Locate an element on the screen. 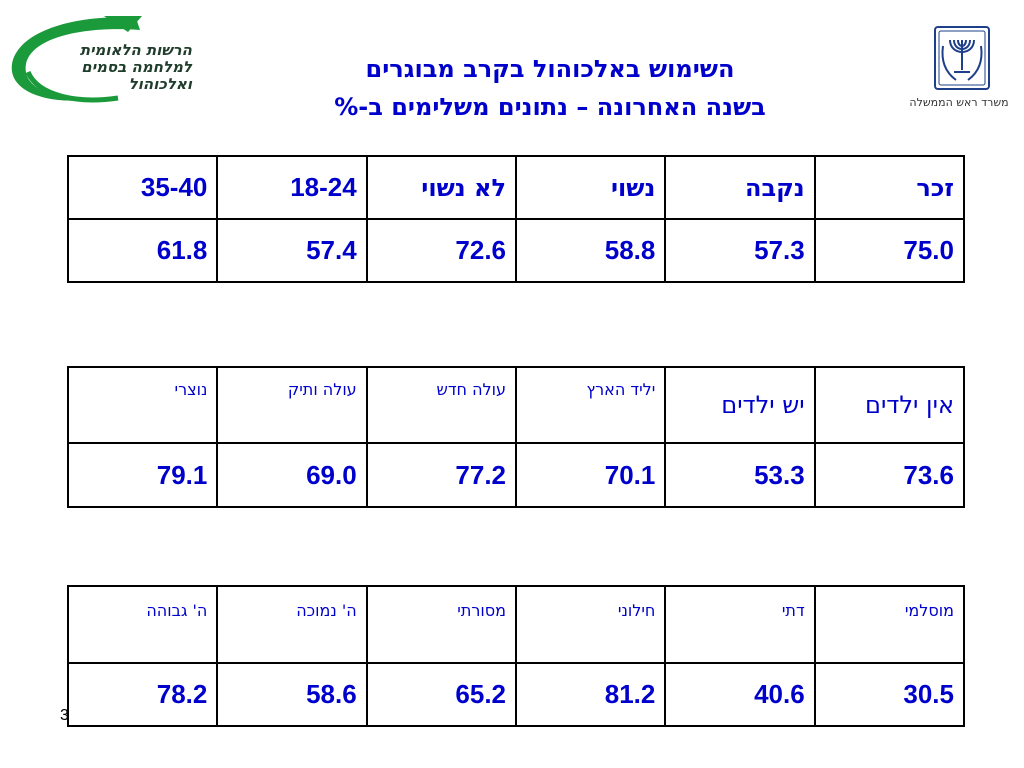 The image size is (1024, 768). header-cell: חילוני is located at coordinates (591, 624).